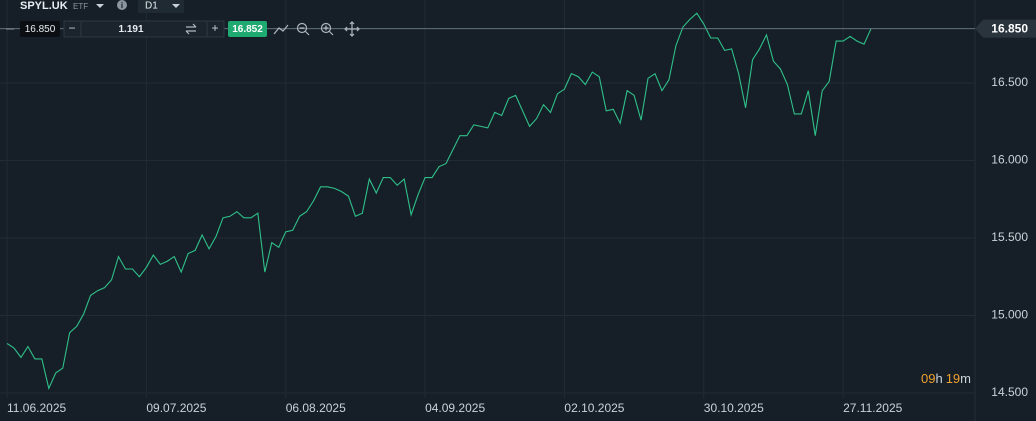  What do you see at coordinates (872, 408) in the screenshot?
I see `x-tick-label: 27.11.2025` at bounding box center [872, 408].